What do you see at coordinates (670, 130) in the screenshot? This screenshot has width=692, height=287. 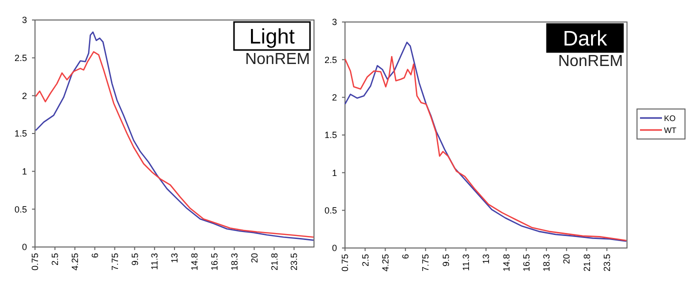 I see `legend-label: WT` at bounding box center [670, 130].